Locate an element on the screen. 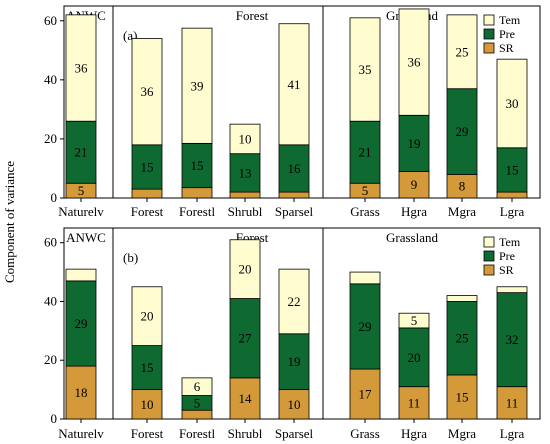  bar-tem-mgra is located at coordinates (462, 52).